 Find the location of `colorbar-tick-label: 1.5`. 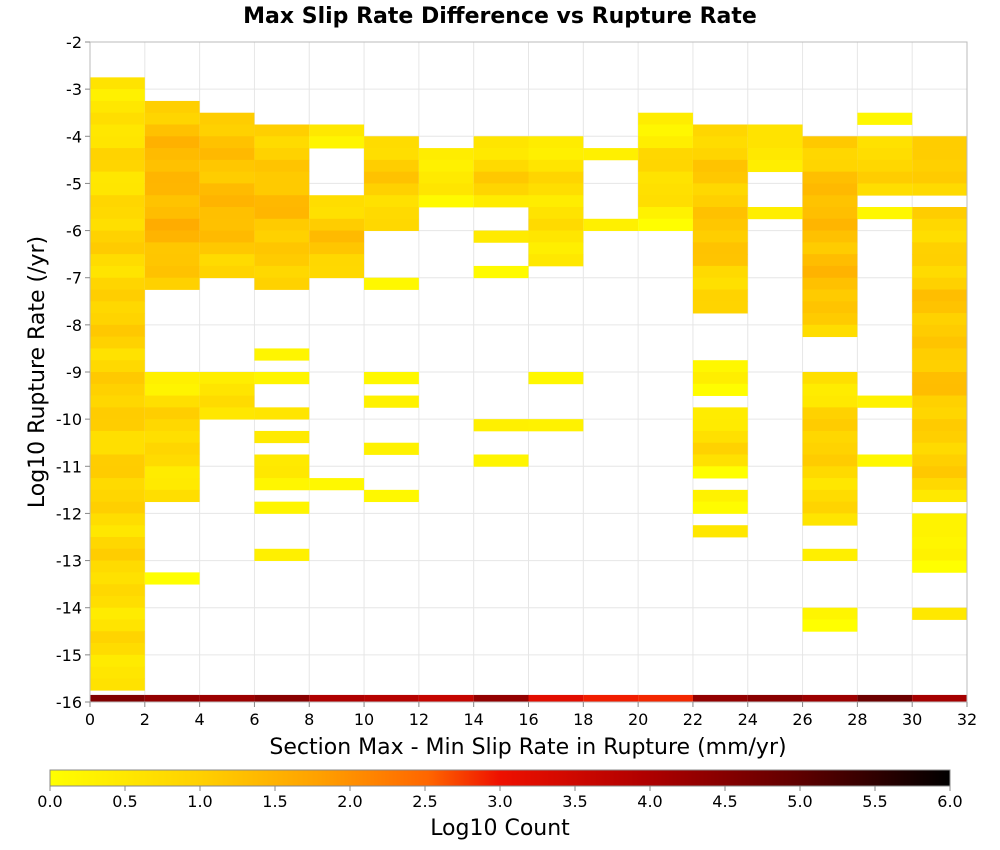

colorbar-tick-label: 1.5 is located at coordinates (274, 801).